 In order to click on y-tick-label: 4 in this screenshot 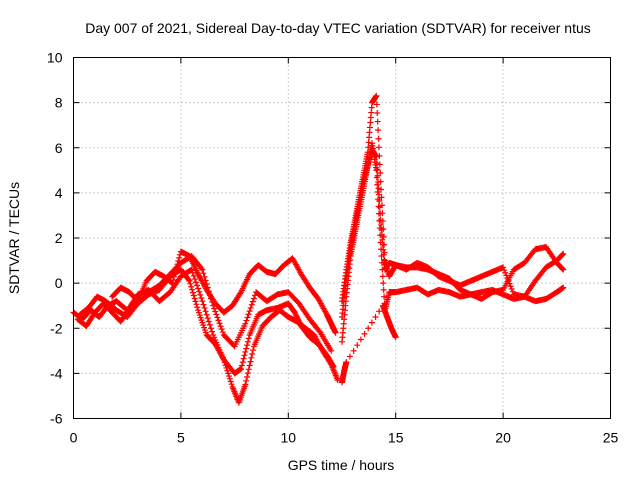, I will do `click(59, 193)`.